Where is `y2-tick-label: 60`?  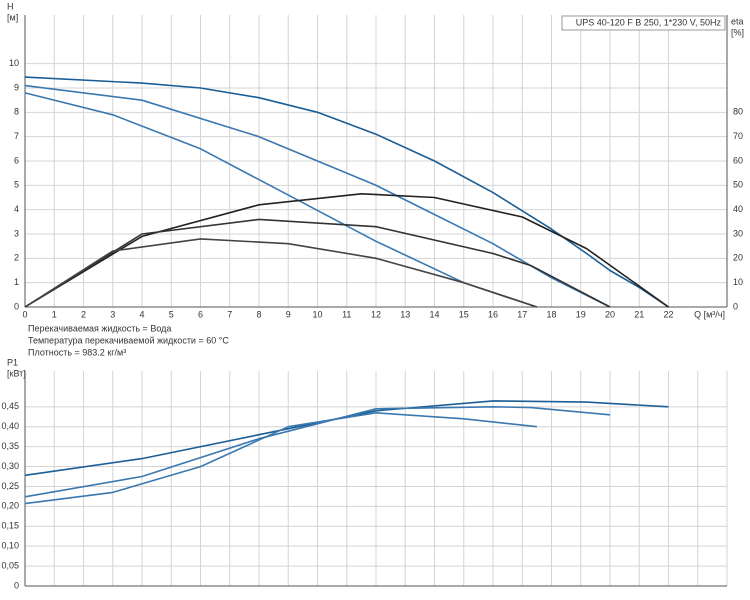 y2-tick-label: 60 is located at coordinates (738, 160).